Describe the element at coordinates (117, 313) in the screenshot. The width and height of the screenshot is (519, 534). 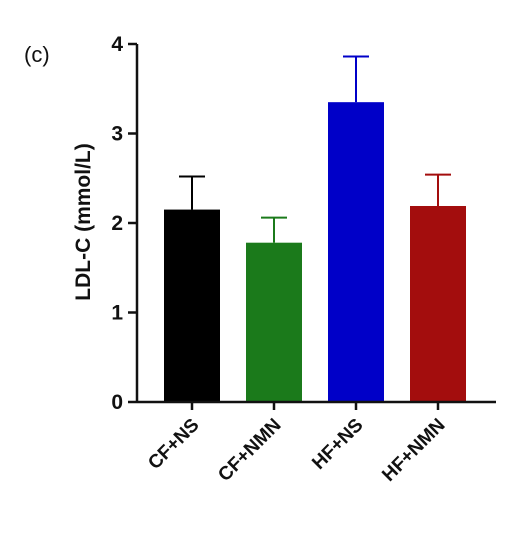
I see `y-tick-label-1: 1` at that location.